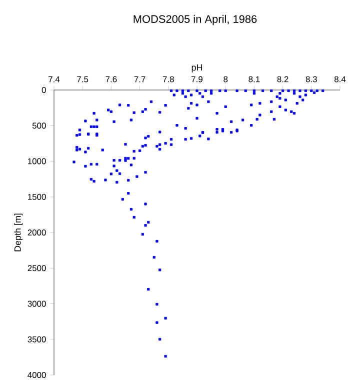 Image resolution: width=350 pixels, height=384 pixels. What do you see at coordinates (226, 79) in the screenshot?
I see `x-tick-label: 8` at bounding box center [226, 79].